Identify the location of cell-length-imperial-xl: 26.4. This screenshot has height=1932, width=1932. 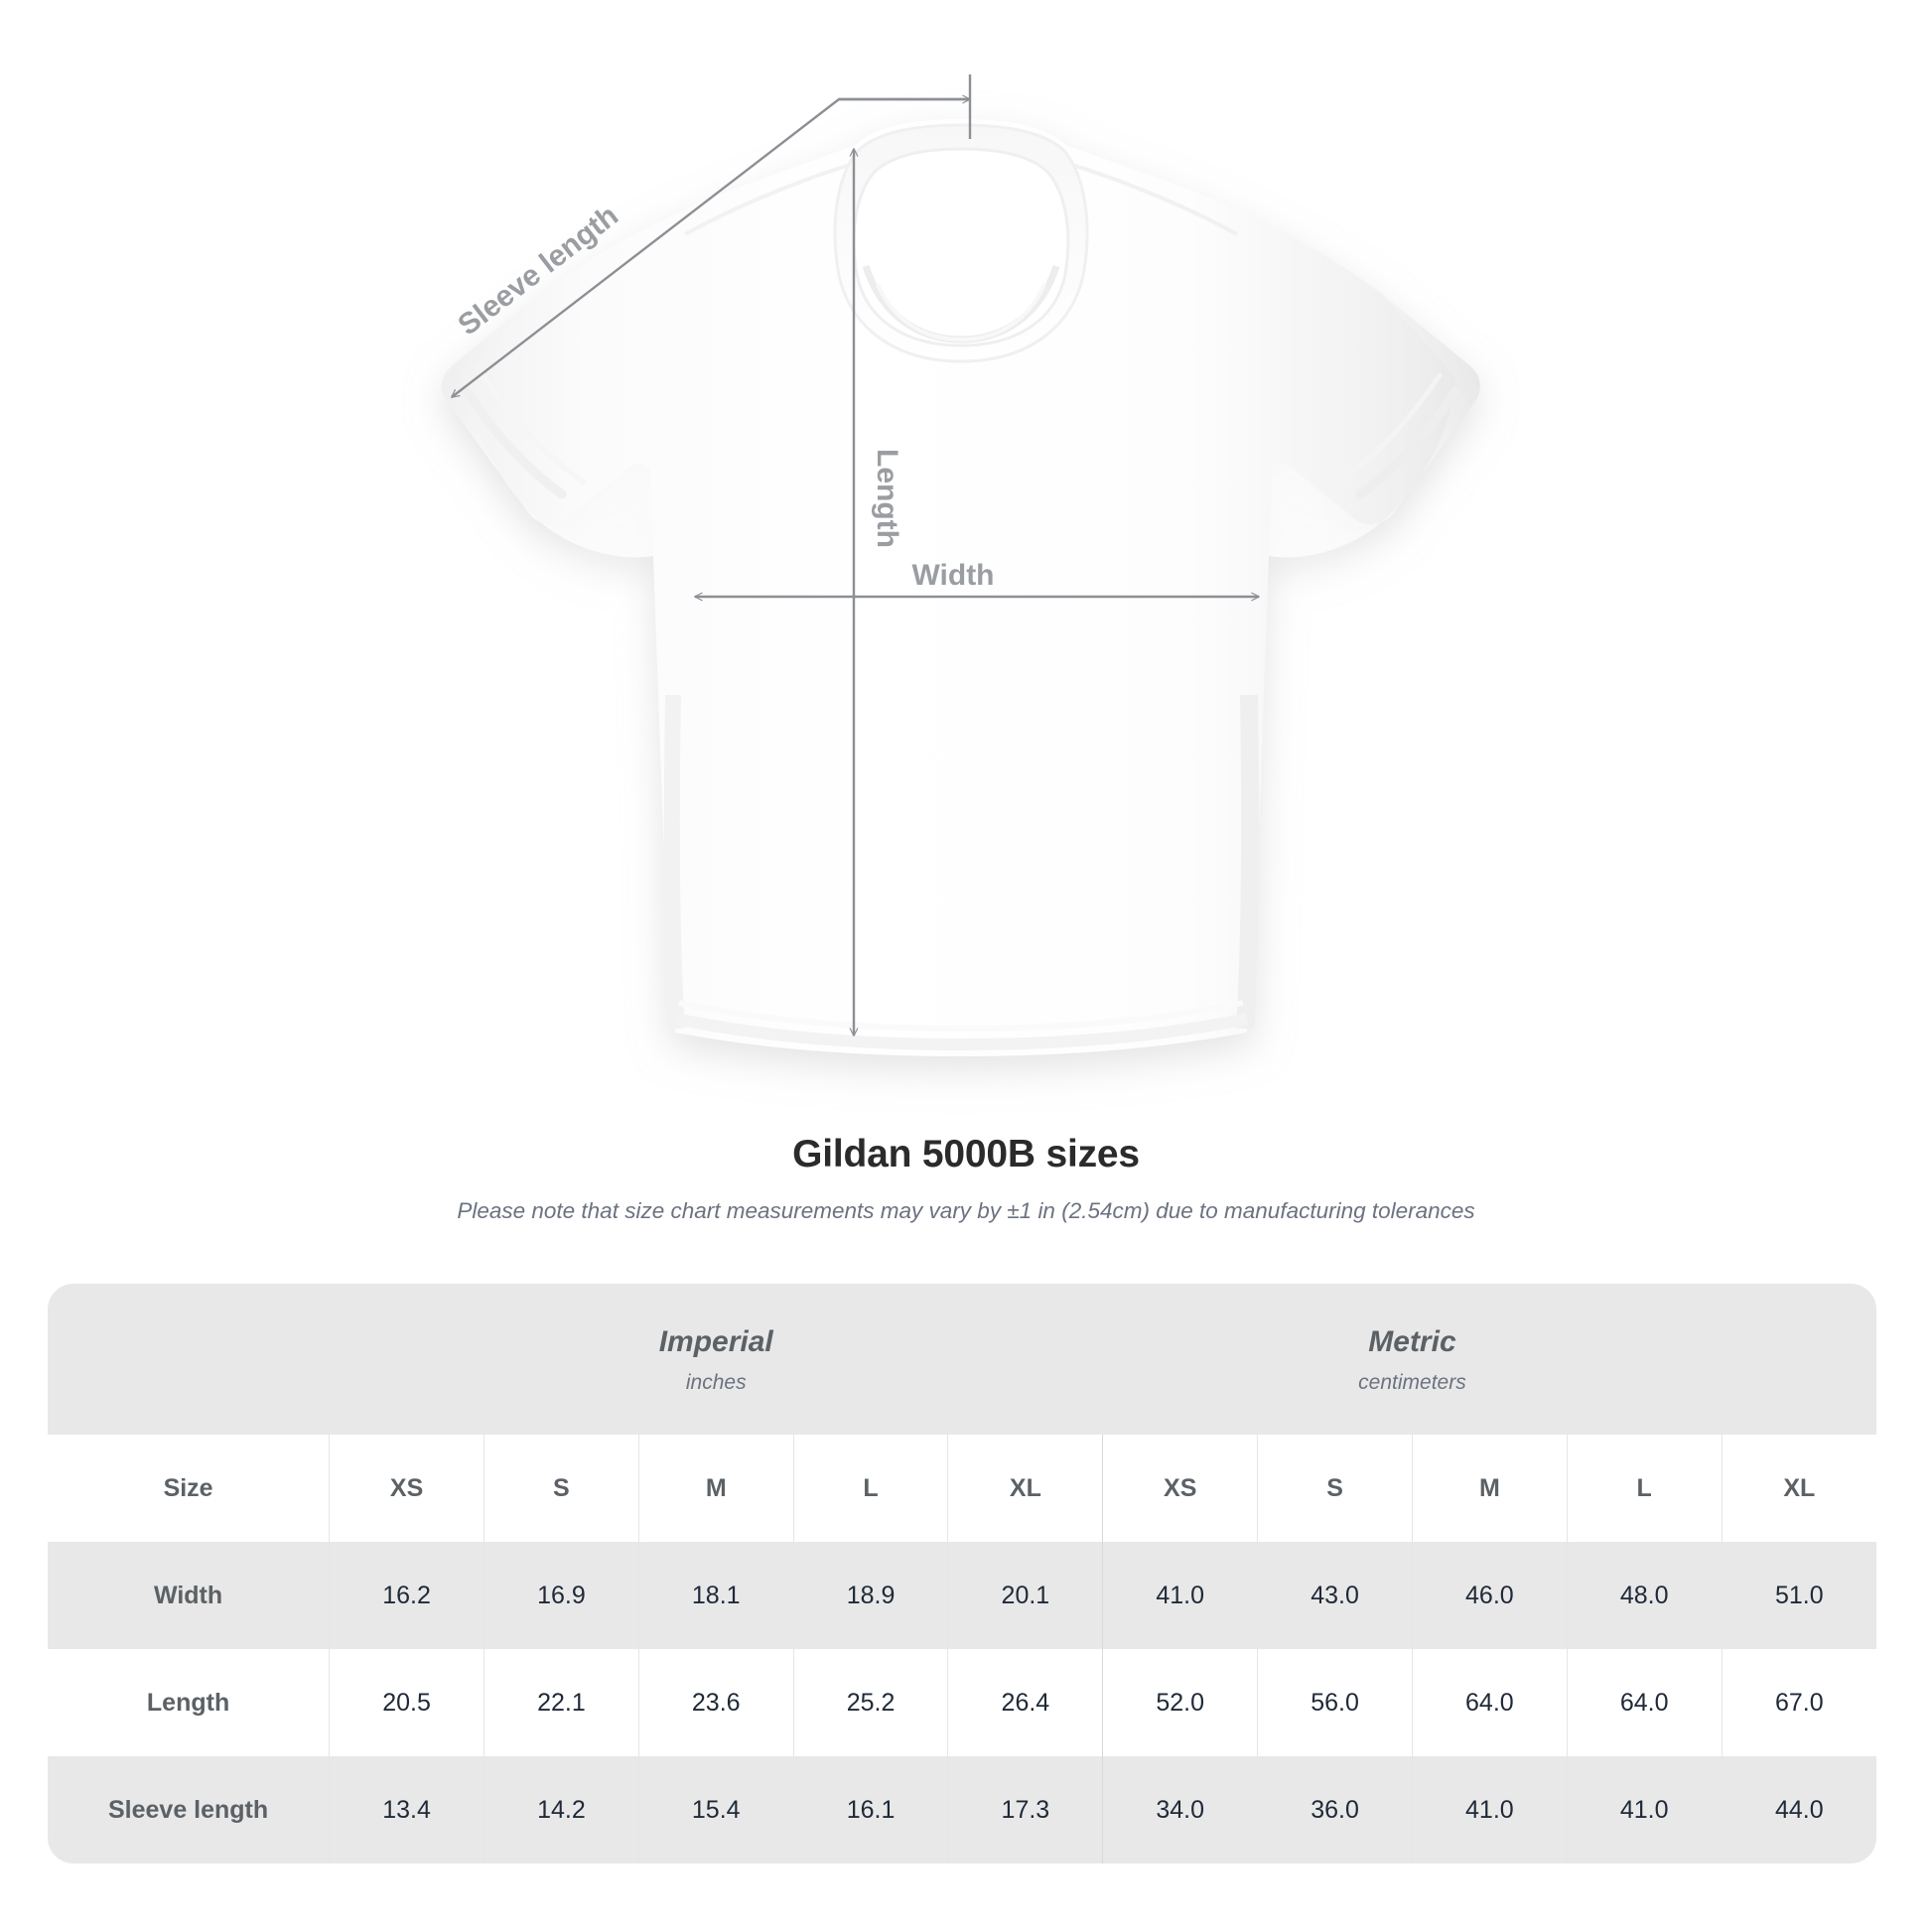
(1025, 1703).